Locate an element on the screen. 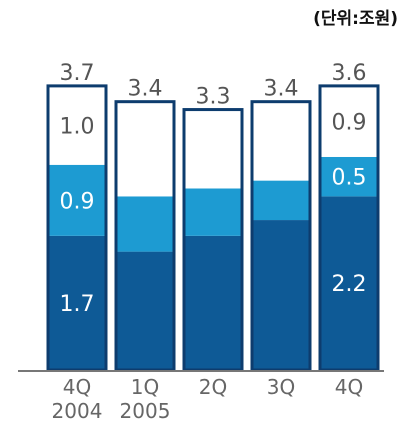  total-label-0: 3.7 is located at coordinates (77, 73).